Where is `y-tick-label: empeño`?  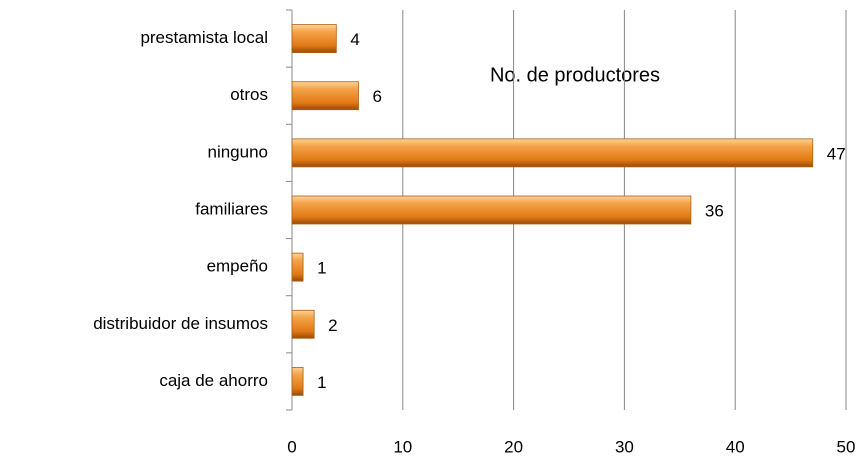 y-tick-label: empeño is located at coordinates (237, 266).